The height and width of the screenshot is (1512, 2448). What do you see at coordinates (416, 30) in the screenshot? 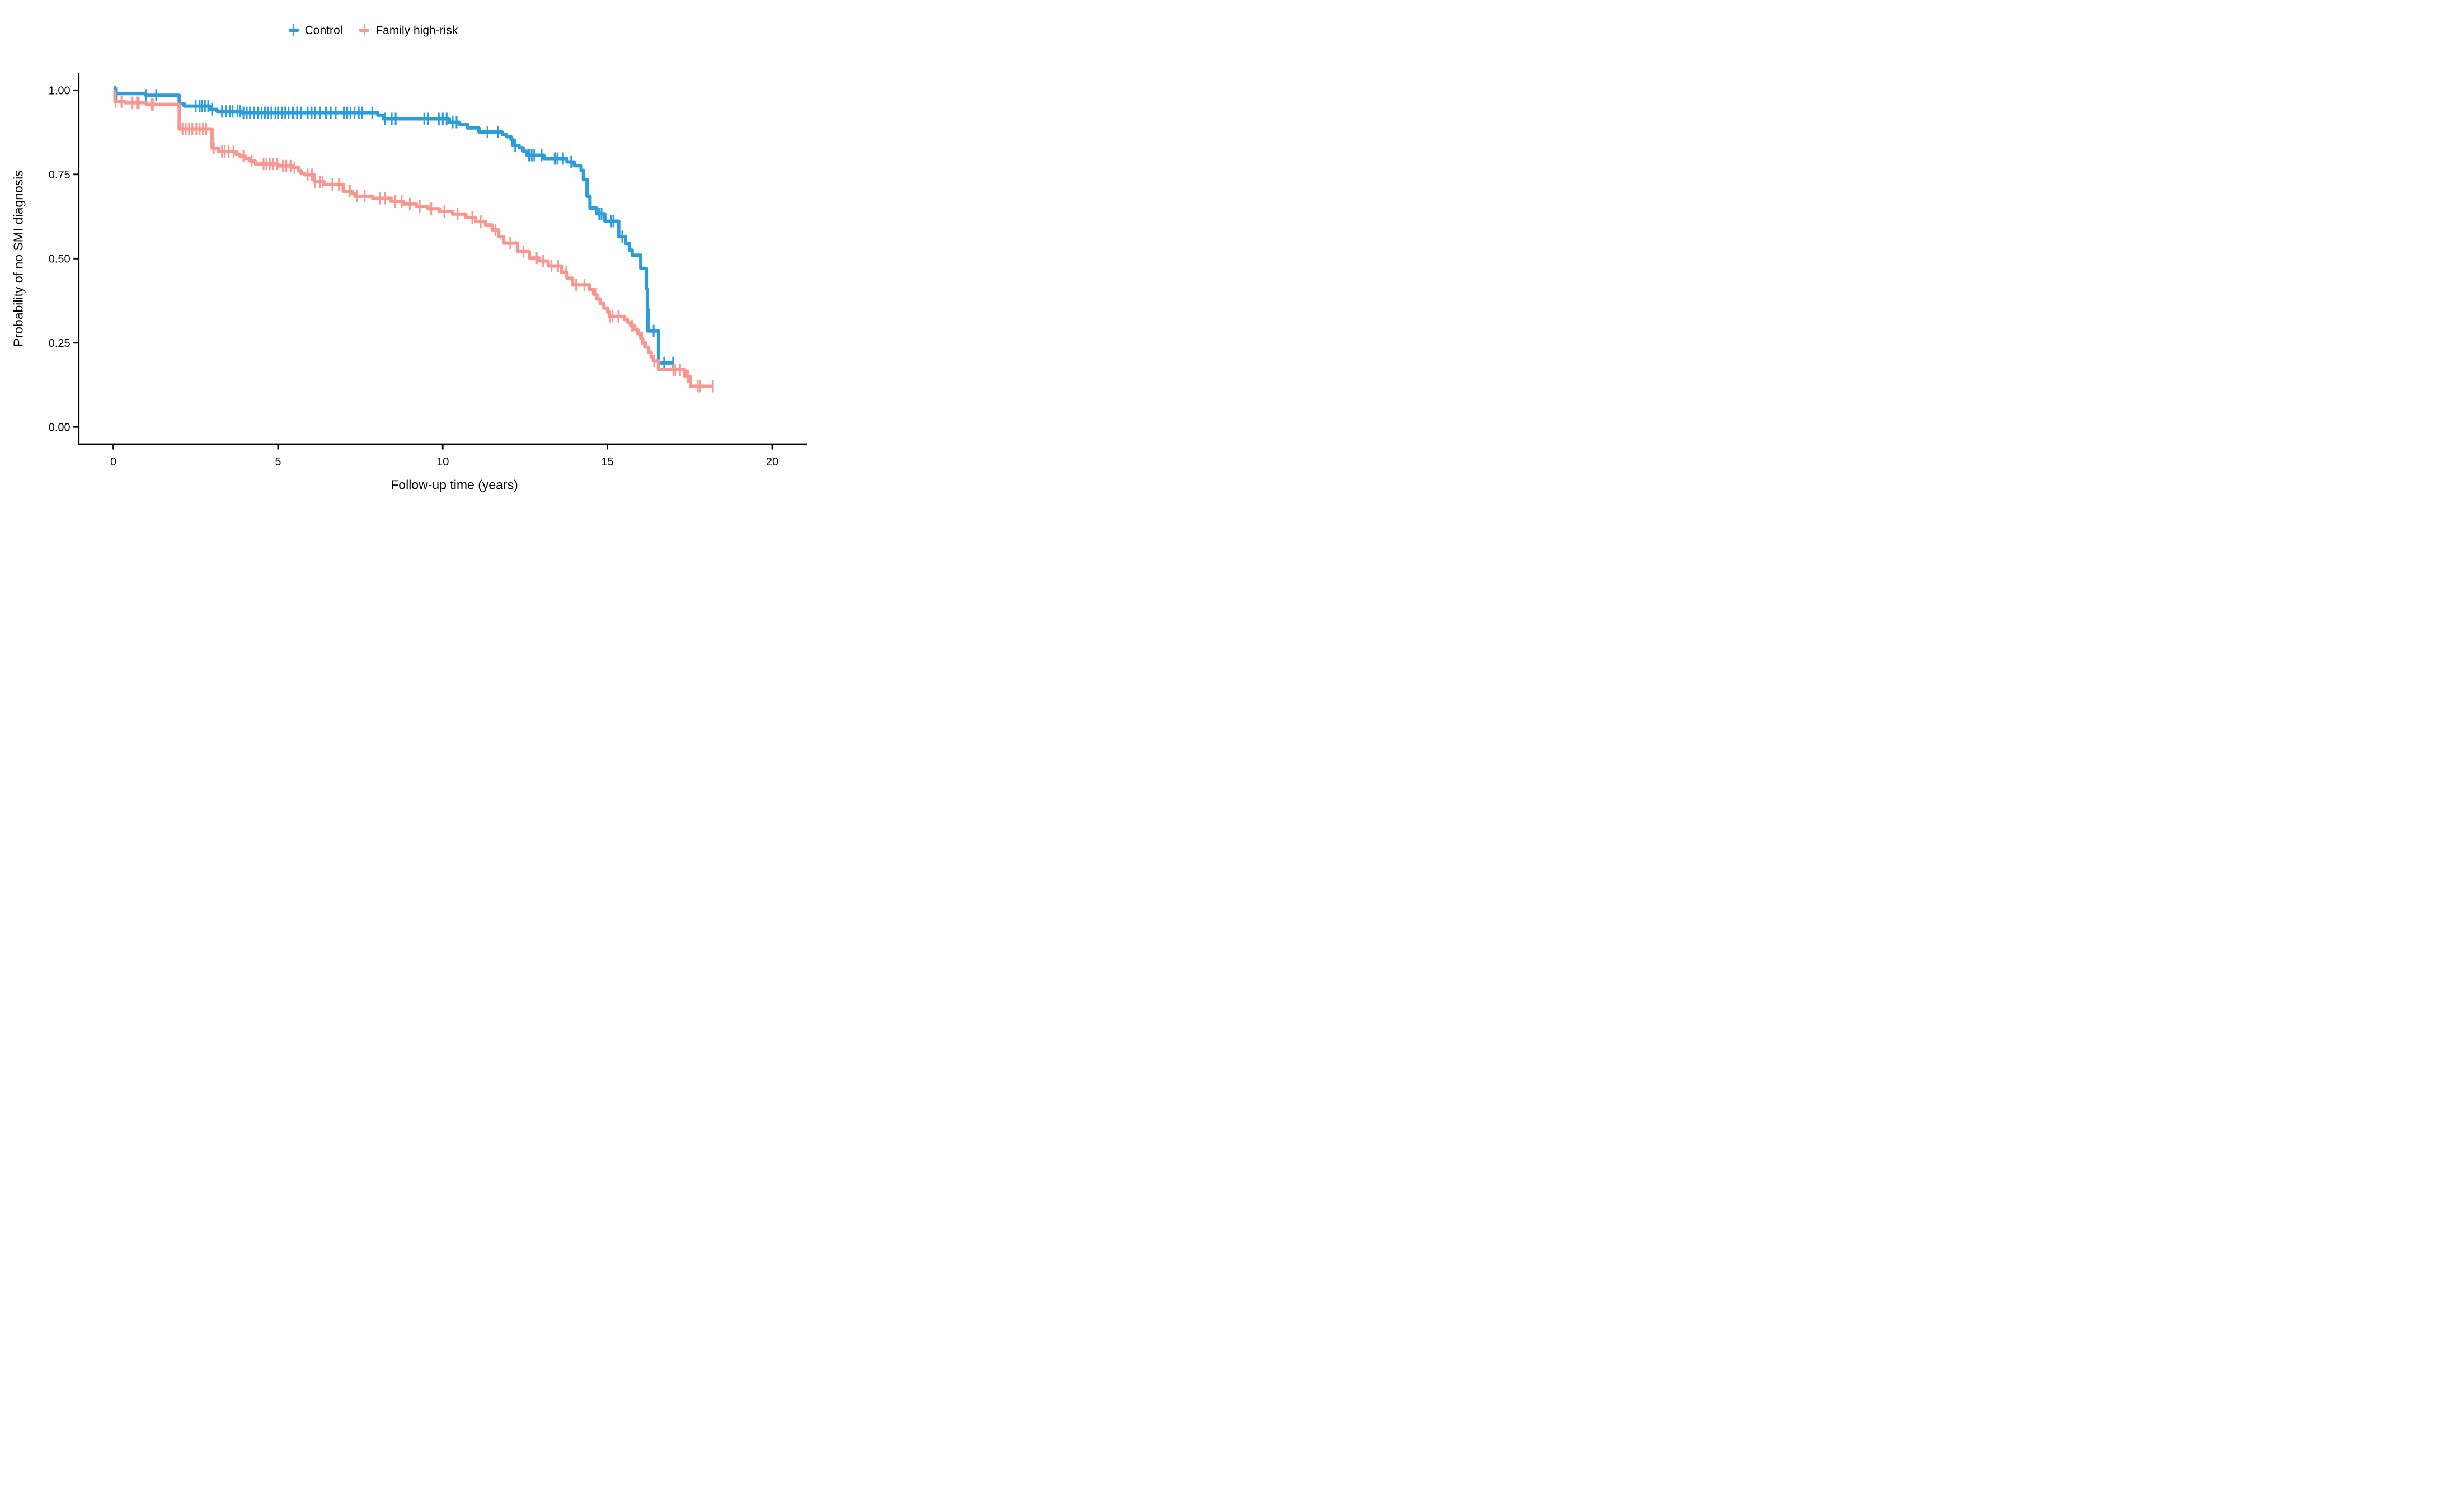
I see `legend-label-family-high-risk: Family high-risk` at bounding box center [416, 30].